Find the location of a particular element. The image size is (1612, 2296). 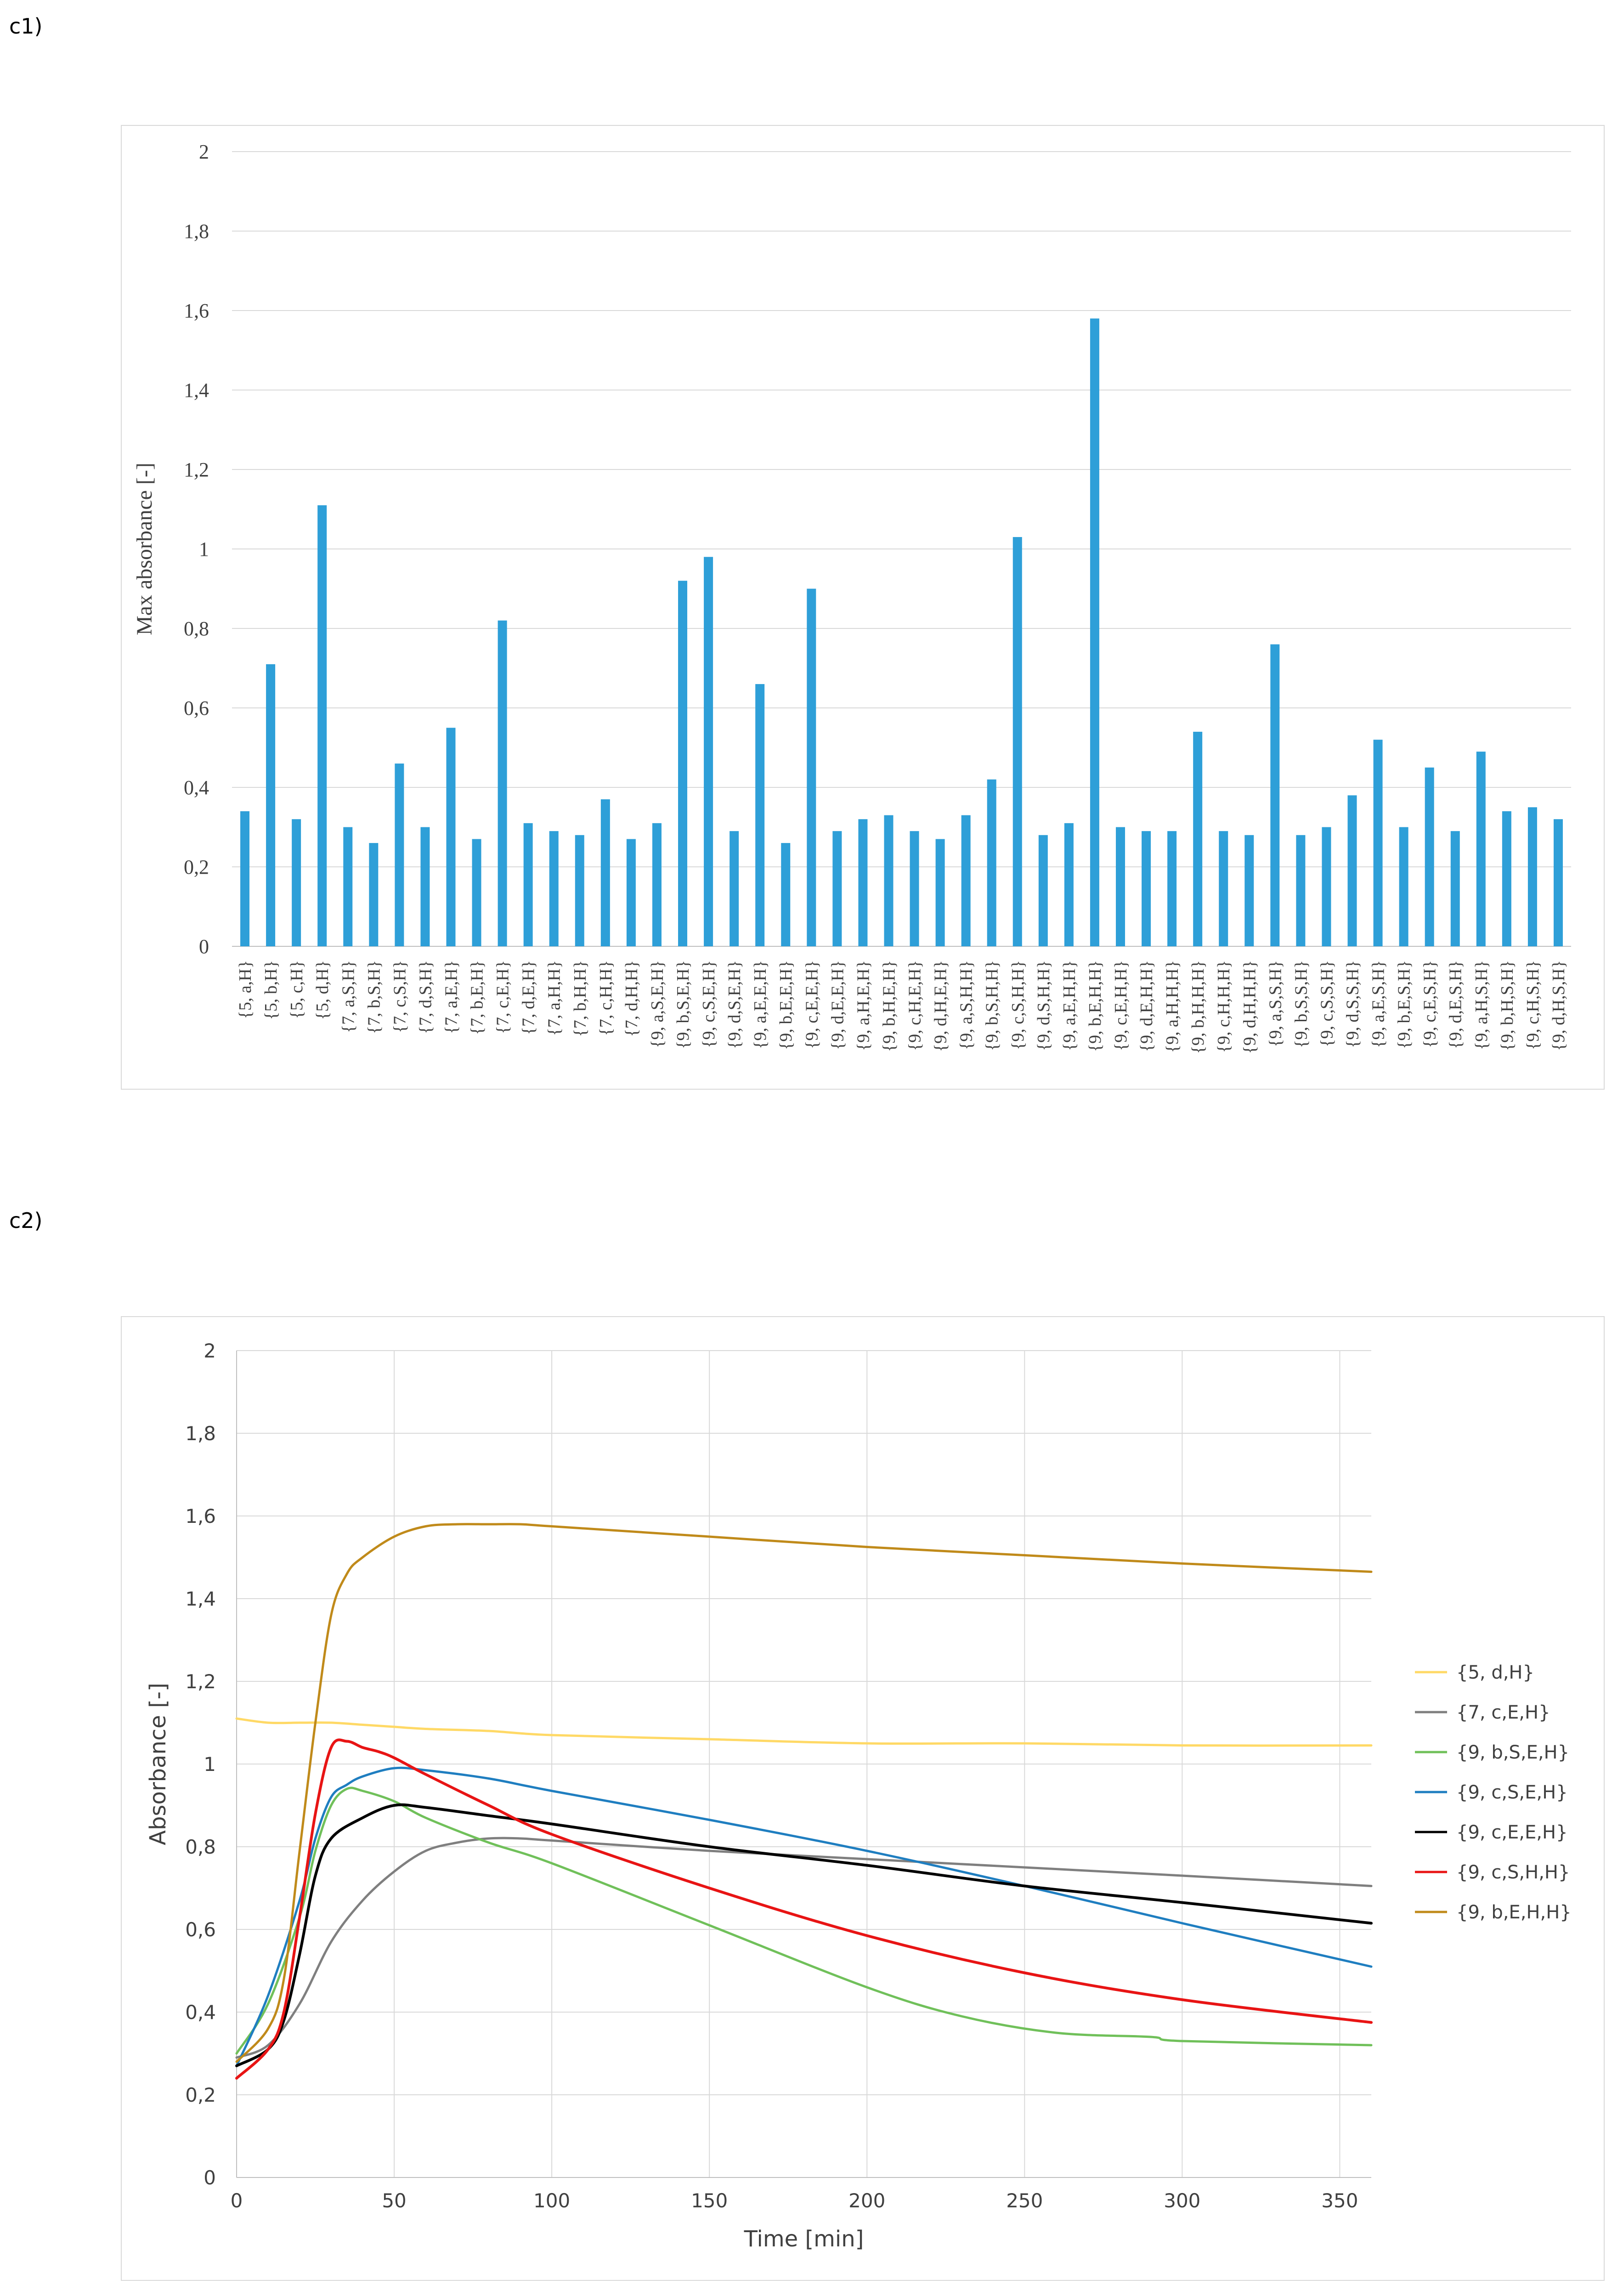

x-tick-label: {9, b,H,S,H} is located at coordinates (1507, 1005).